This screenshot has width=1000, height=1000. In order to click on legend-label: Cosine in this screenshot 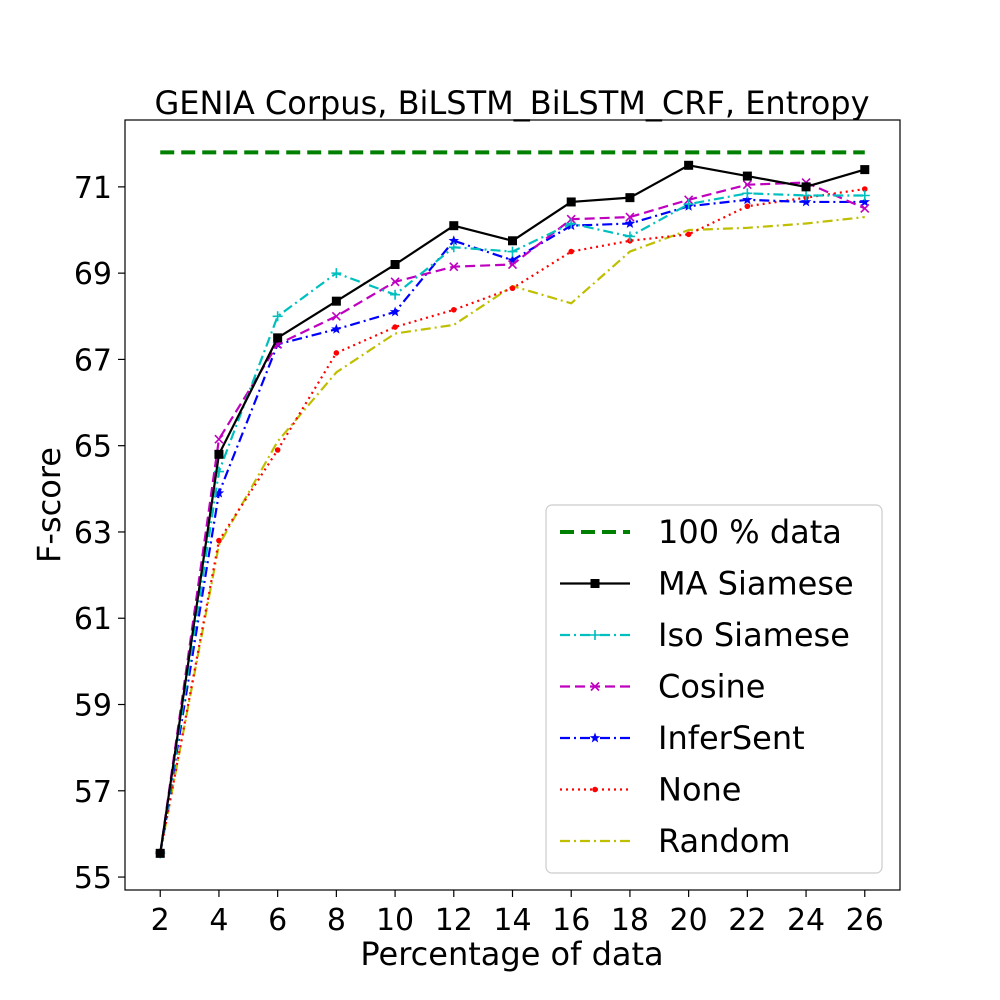, I will do `click(711, 687)`.